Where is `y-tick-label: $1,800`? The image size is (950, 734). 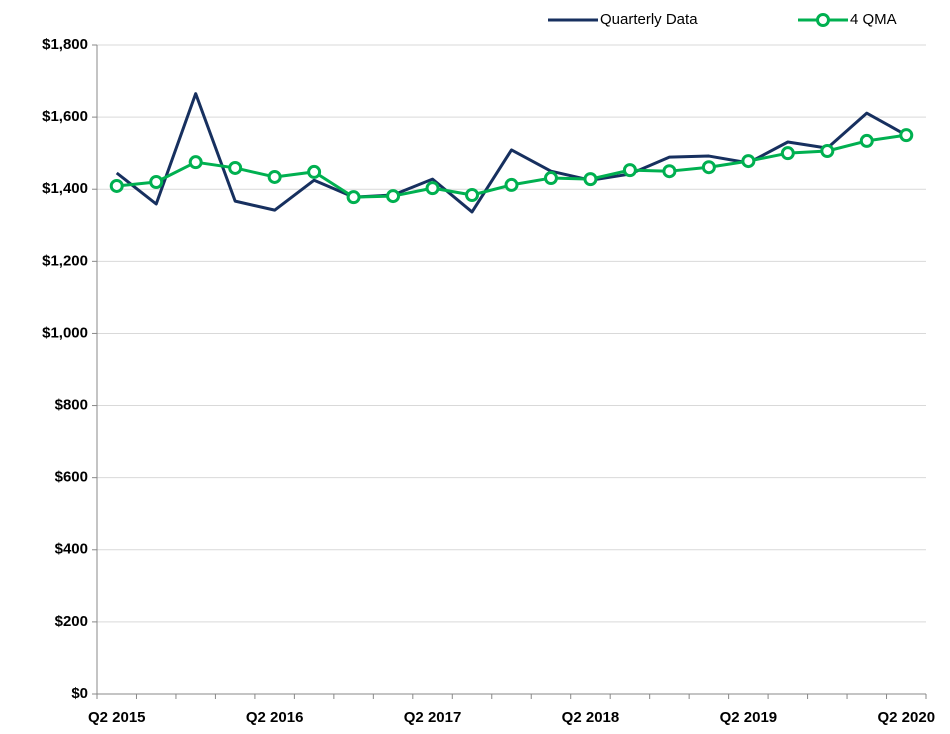 y-tick-label: $1,800 is located at coordinates (65, 44).